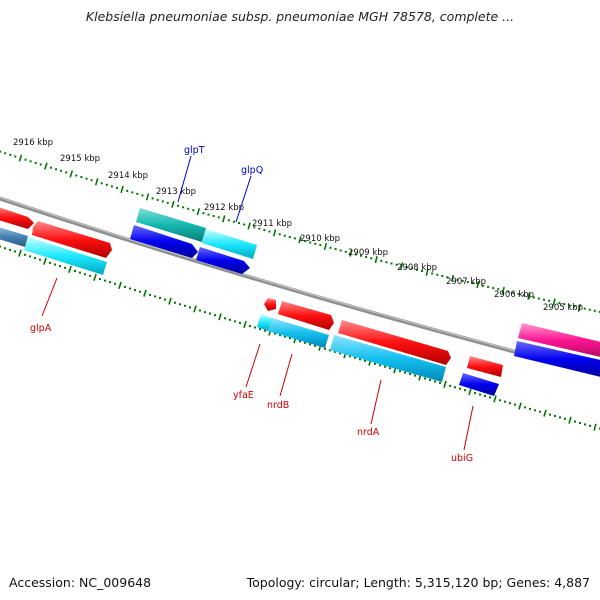 The width and height of the screenshot is (600, 600). I want to click on kbp-label: 2910 kbp, so click(320, 239).